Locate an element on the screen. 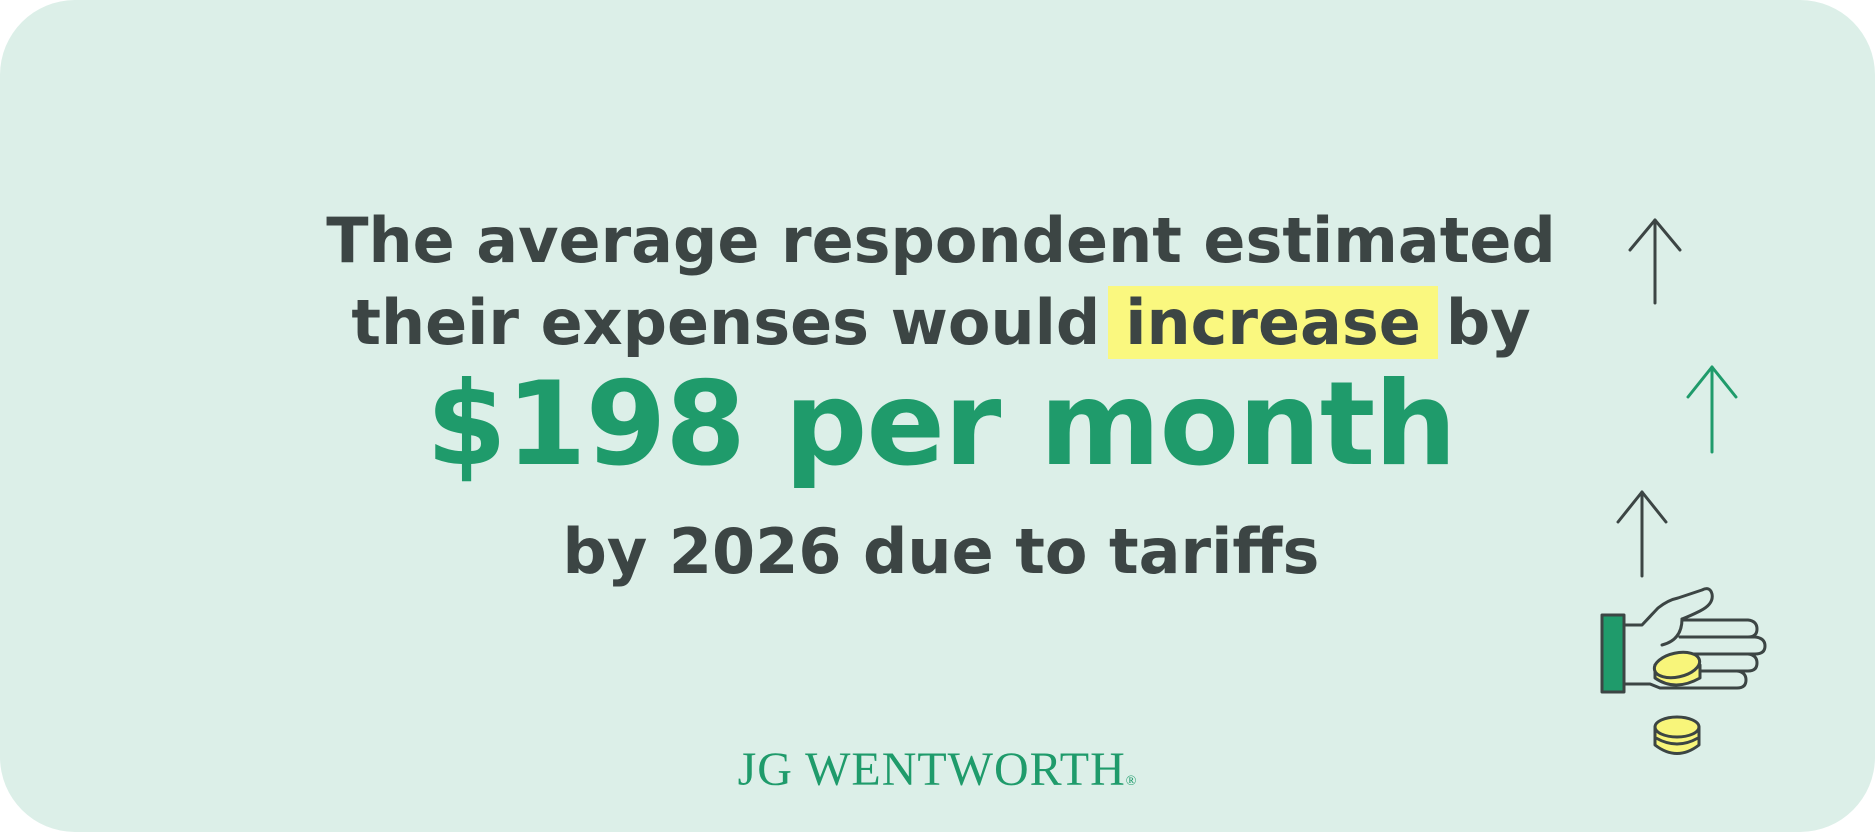 Image resolution: width=1875 pixels, height=833 pixels. highlighted-word: increase is located at coordinates (1273, 322).